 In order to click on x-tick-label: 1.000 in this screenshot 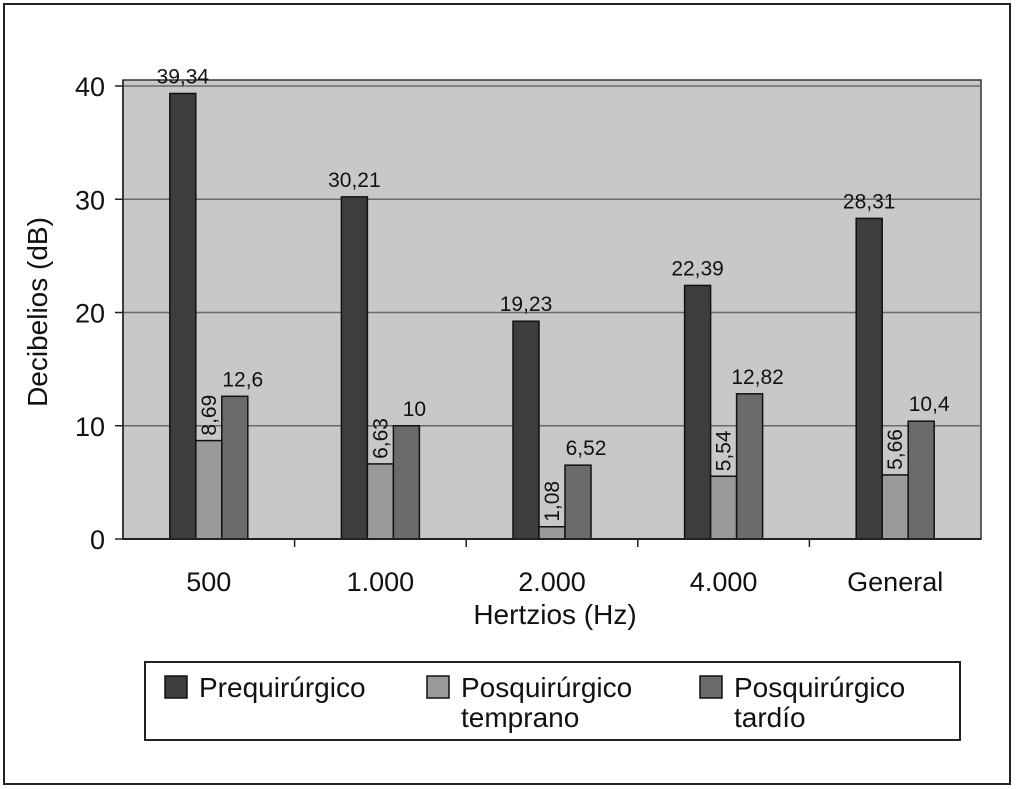, I will do `click(381, 582)`.